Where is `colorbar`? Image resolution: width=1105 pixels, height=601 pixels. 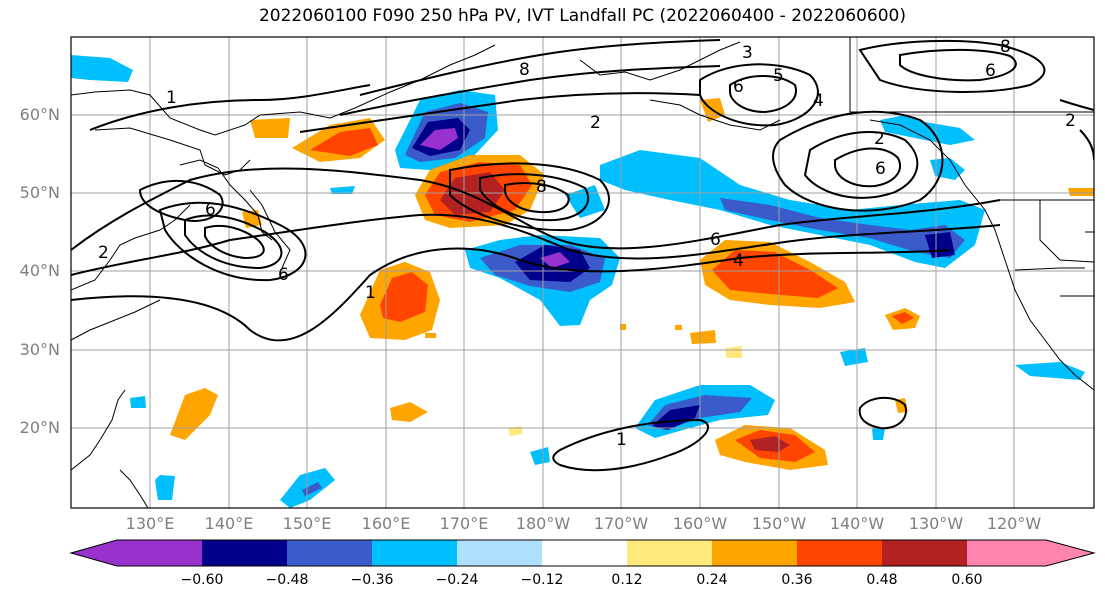 colorbar is located at coordinates (582, 553).